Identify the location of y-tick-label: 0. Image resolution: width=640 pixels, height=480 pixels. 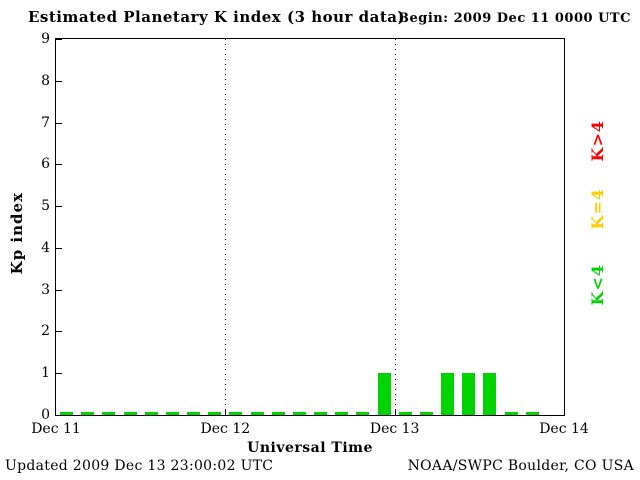
(45, 415).